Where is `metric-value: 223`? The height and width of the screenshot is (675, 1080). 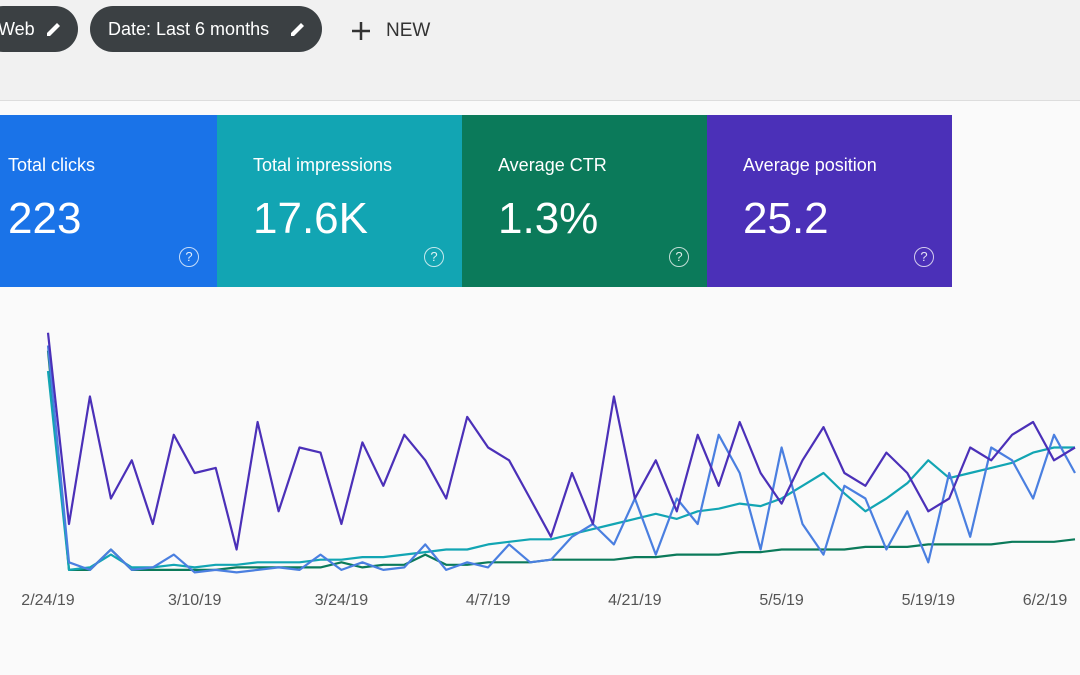 metric-value: 223 is located at coordinates (45, 218).